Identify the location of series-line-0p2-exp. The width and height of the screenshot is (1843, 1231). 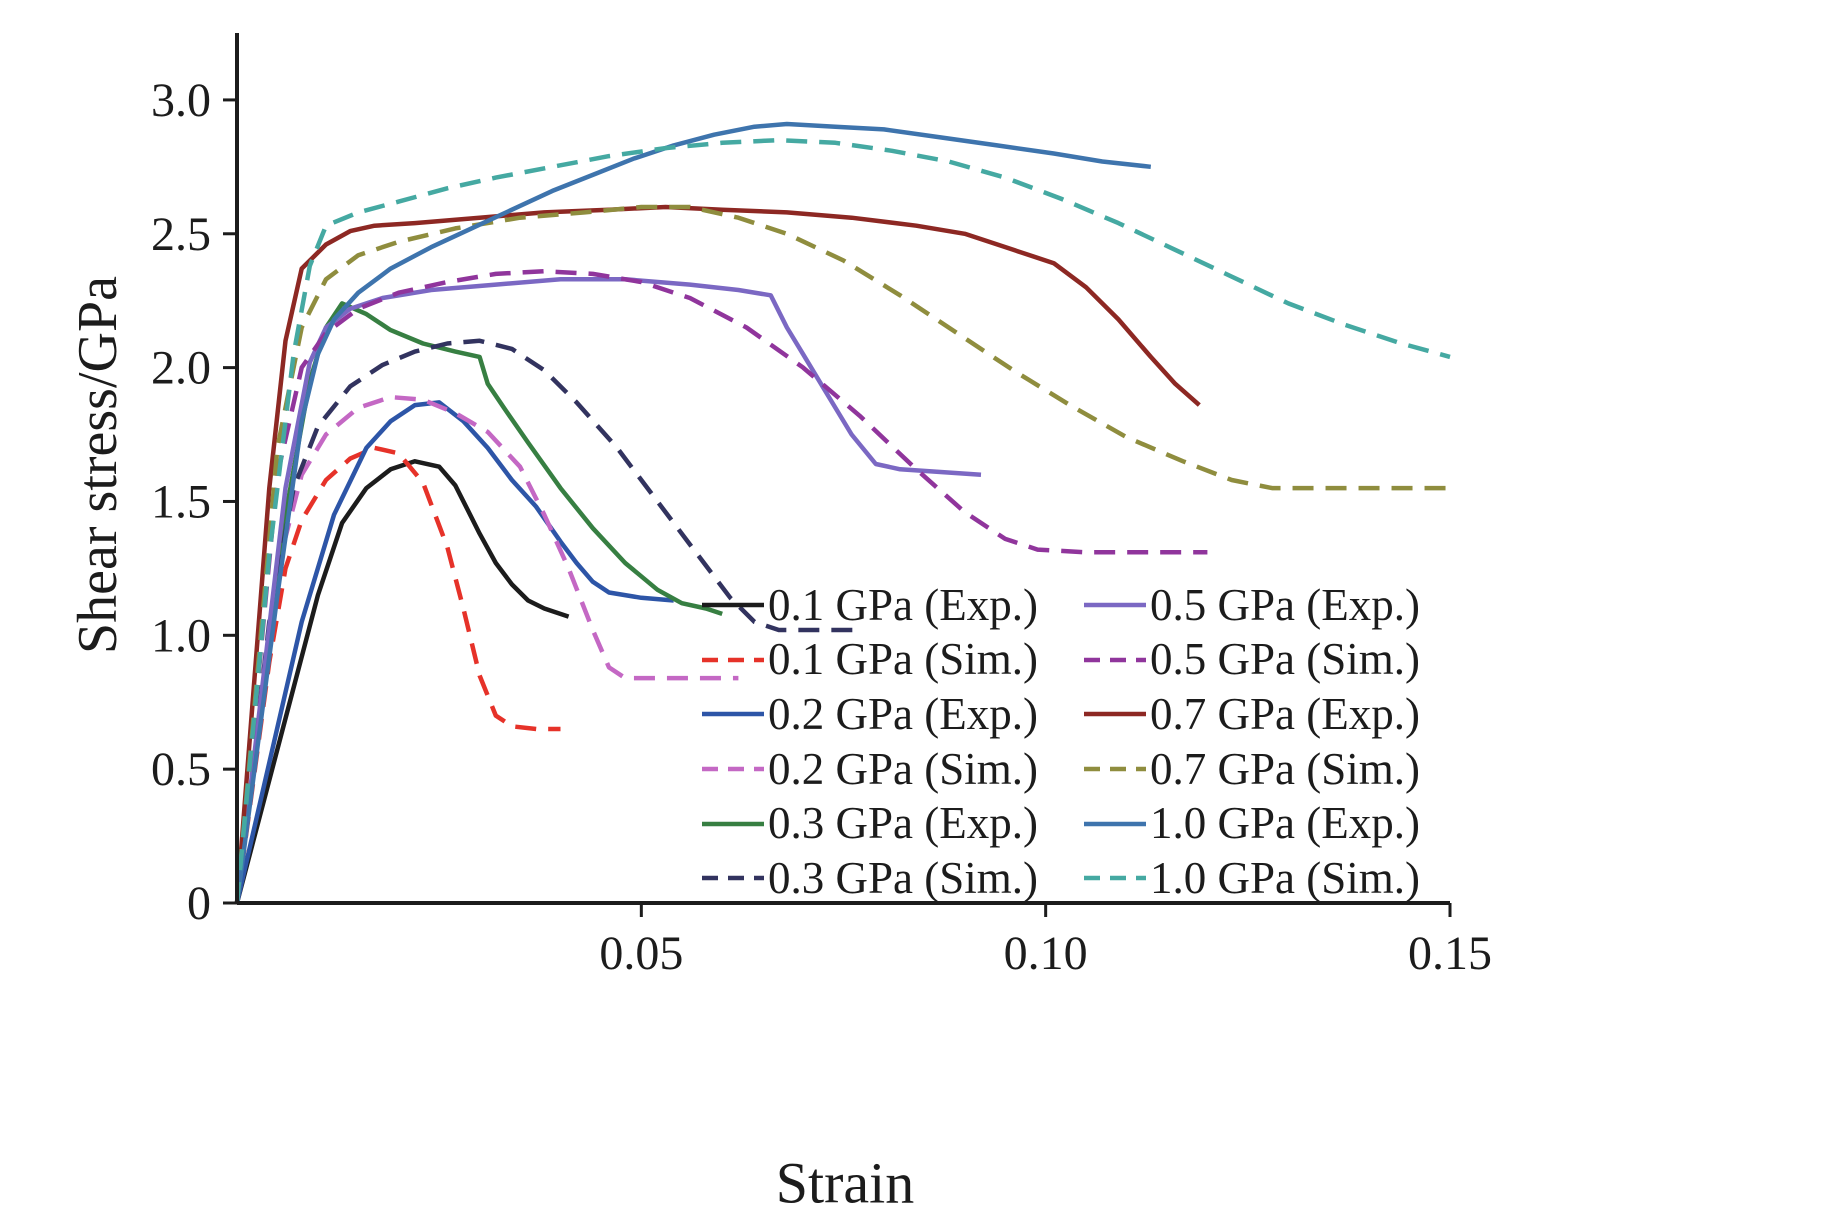
(454, 652).